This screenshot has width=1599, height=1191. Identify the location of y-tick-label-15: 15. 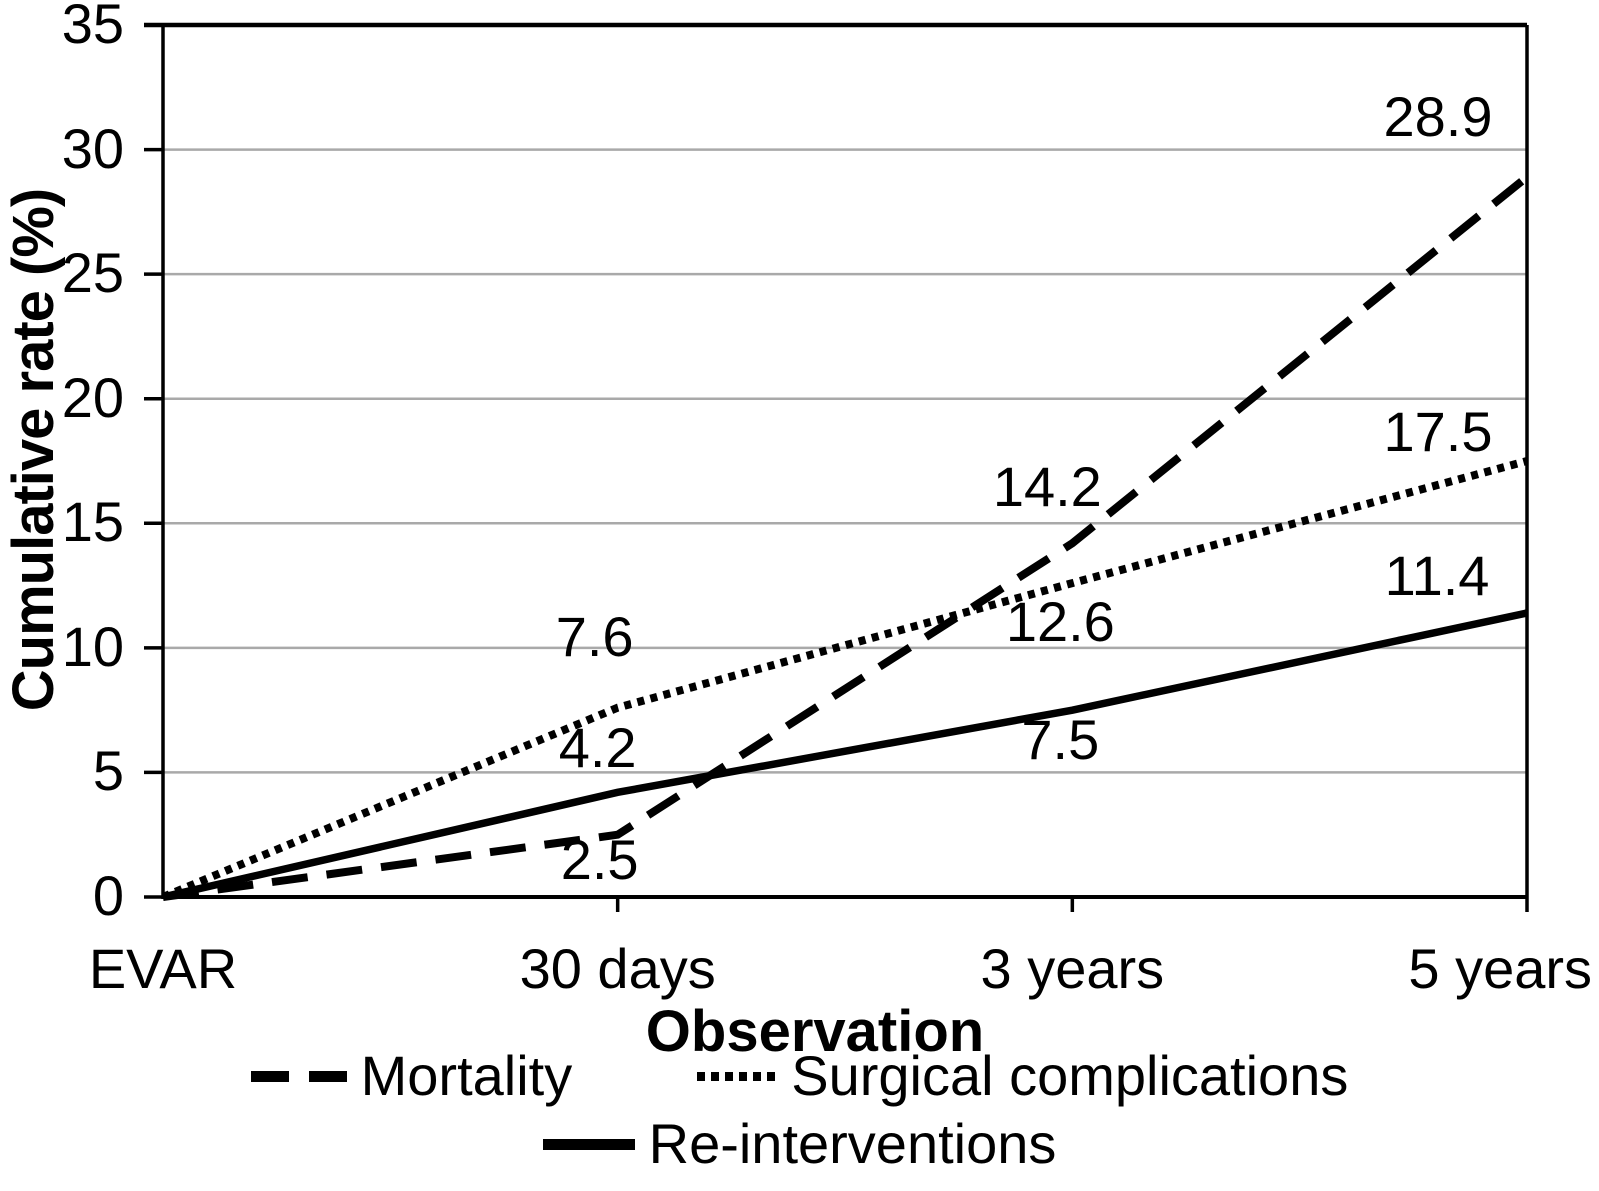
(92, 522).